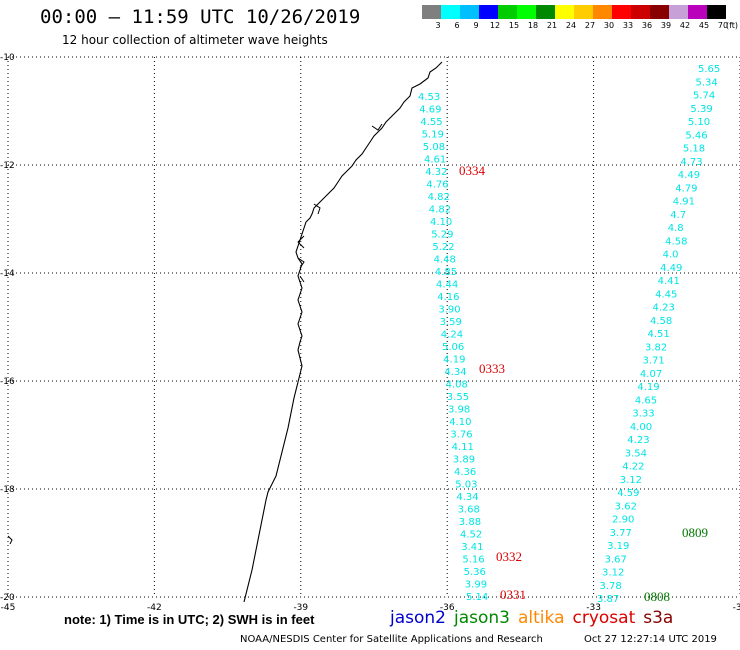 This screenshot has height=650, width=740. What do you see at coordinates (676, 228) in the screenshot?
I see `swh-value: 4.8` at bounding box center [676, 228].